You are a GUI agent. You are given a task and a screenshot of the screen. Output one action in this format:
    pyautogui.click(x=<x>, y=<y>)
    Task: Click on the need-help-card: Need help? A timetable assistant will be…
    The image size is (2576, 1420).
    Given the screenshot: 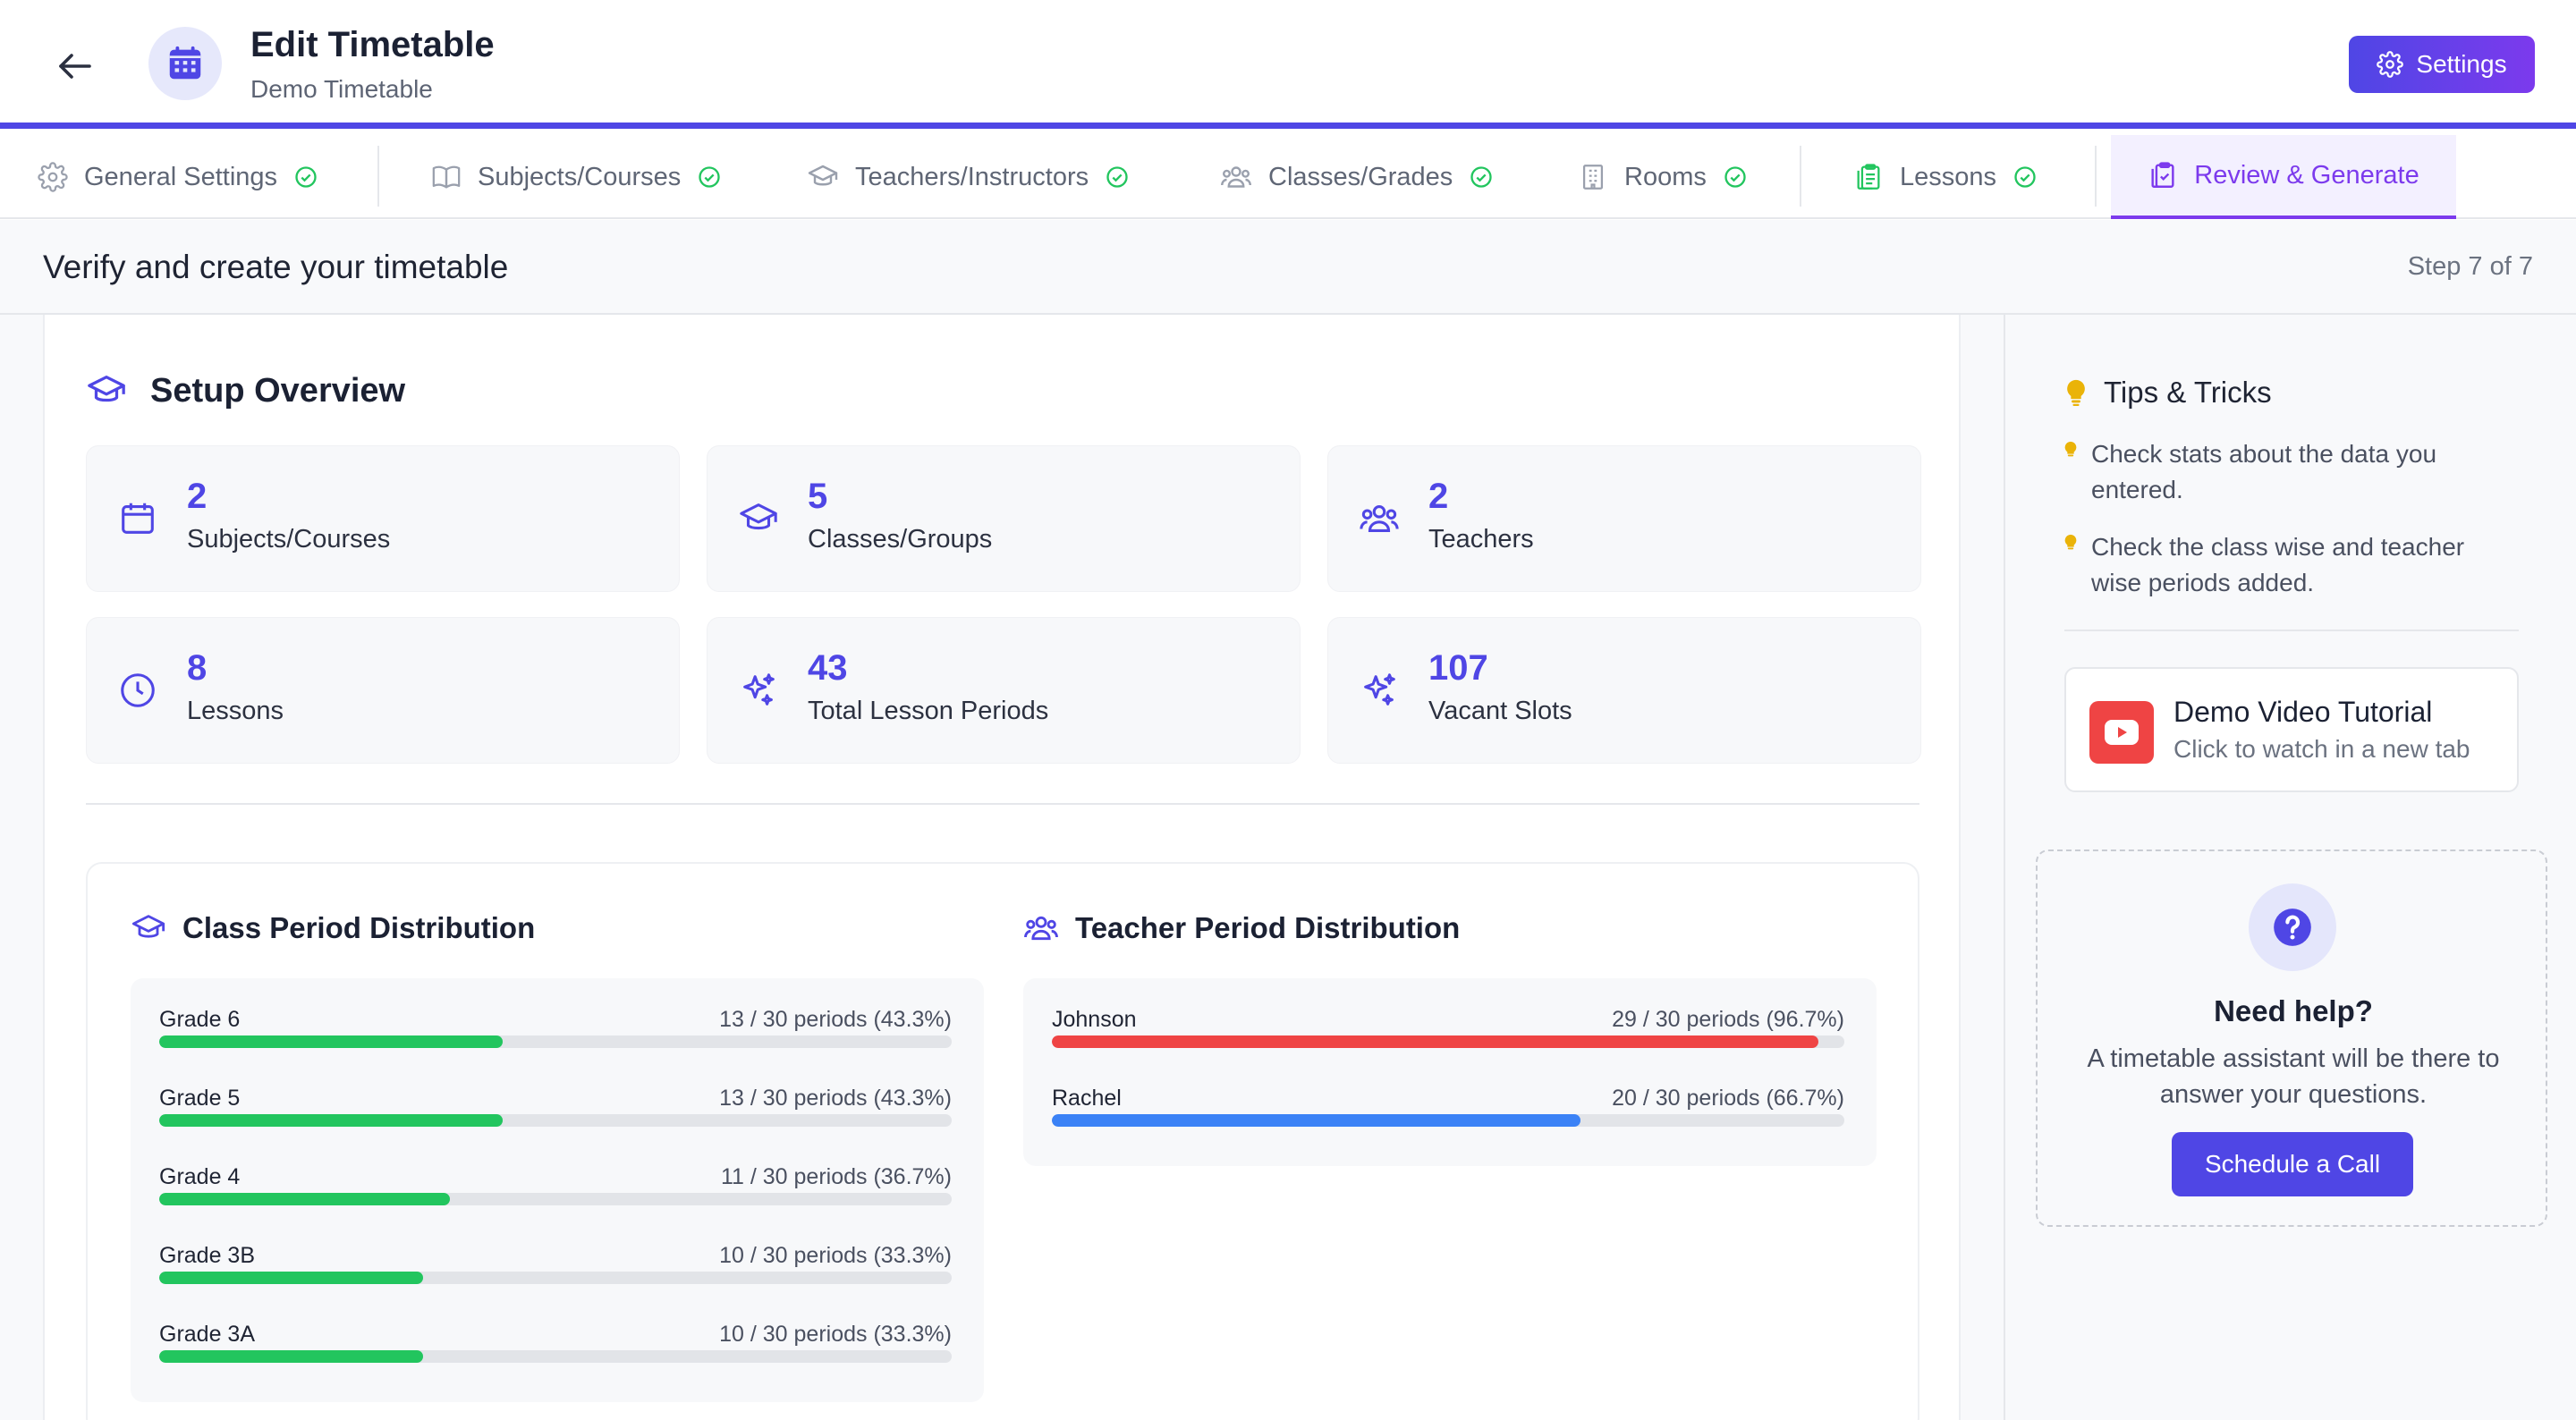 What is the action you would take?
    pyautogui.click(x=2291, y=1038)
    